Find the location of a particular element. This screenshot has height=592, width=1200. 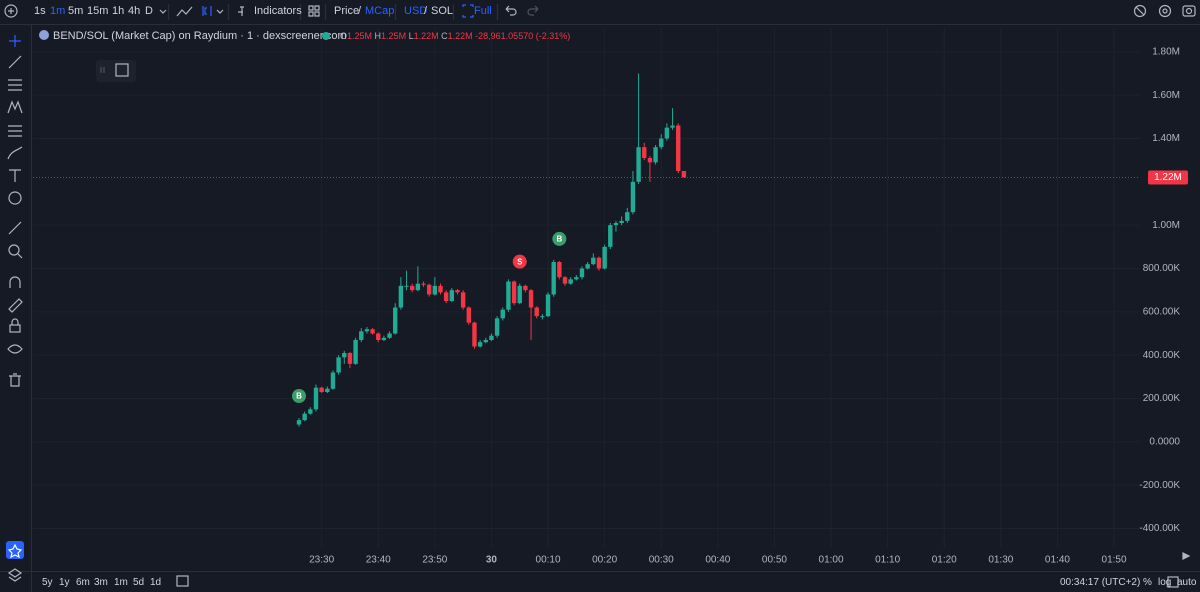

x-tick-label: 30 is located at coordinates (492, 560).